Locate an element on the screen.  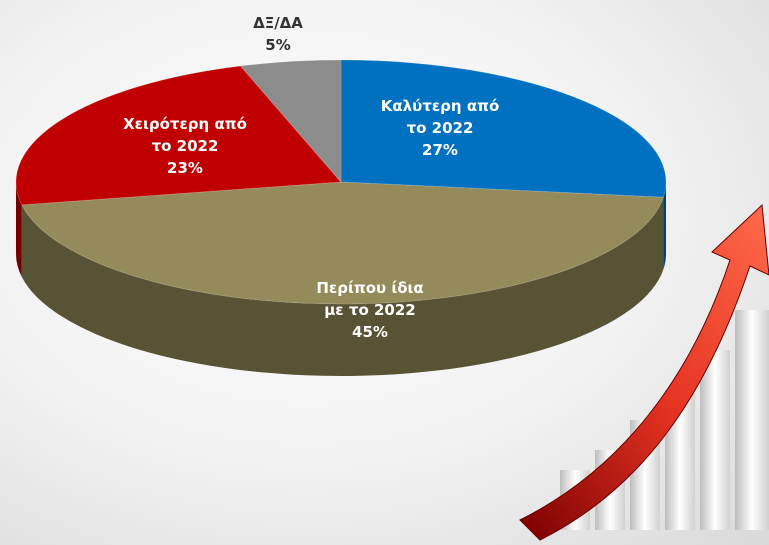
percent-label: 23% is located at coordinates (185, 168).